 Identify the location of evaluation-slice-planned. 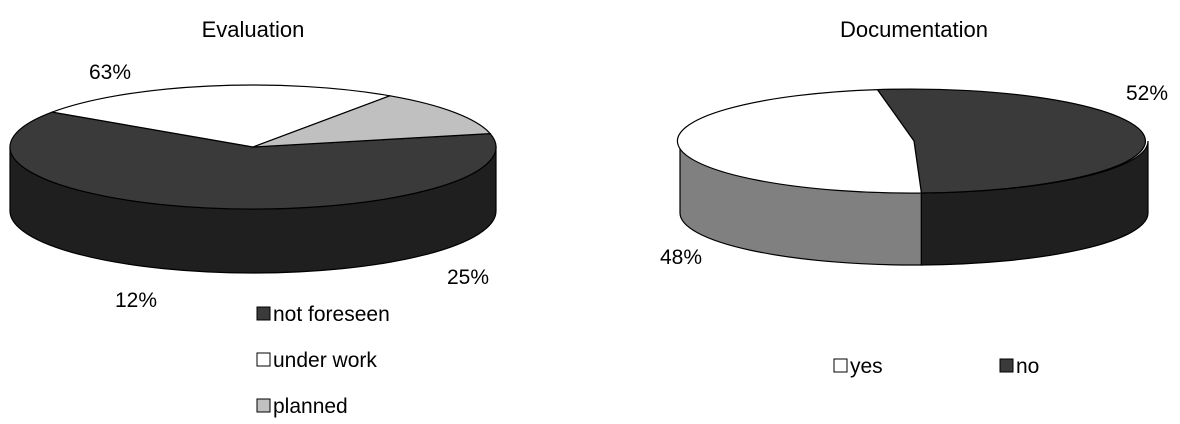
(372, 121).